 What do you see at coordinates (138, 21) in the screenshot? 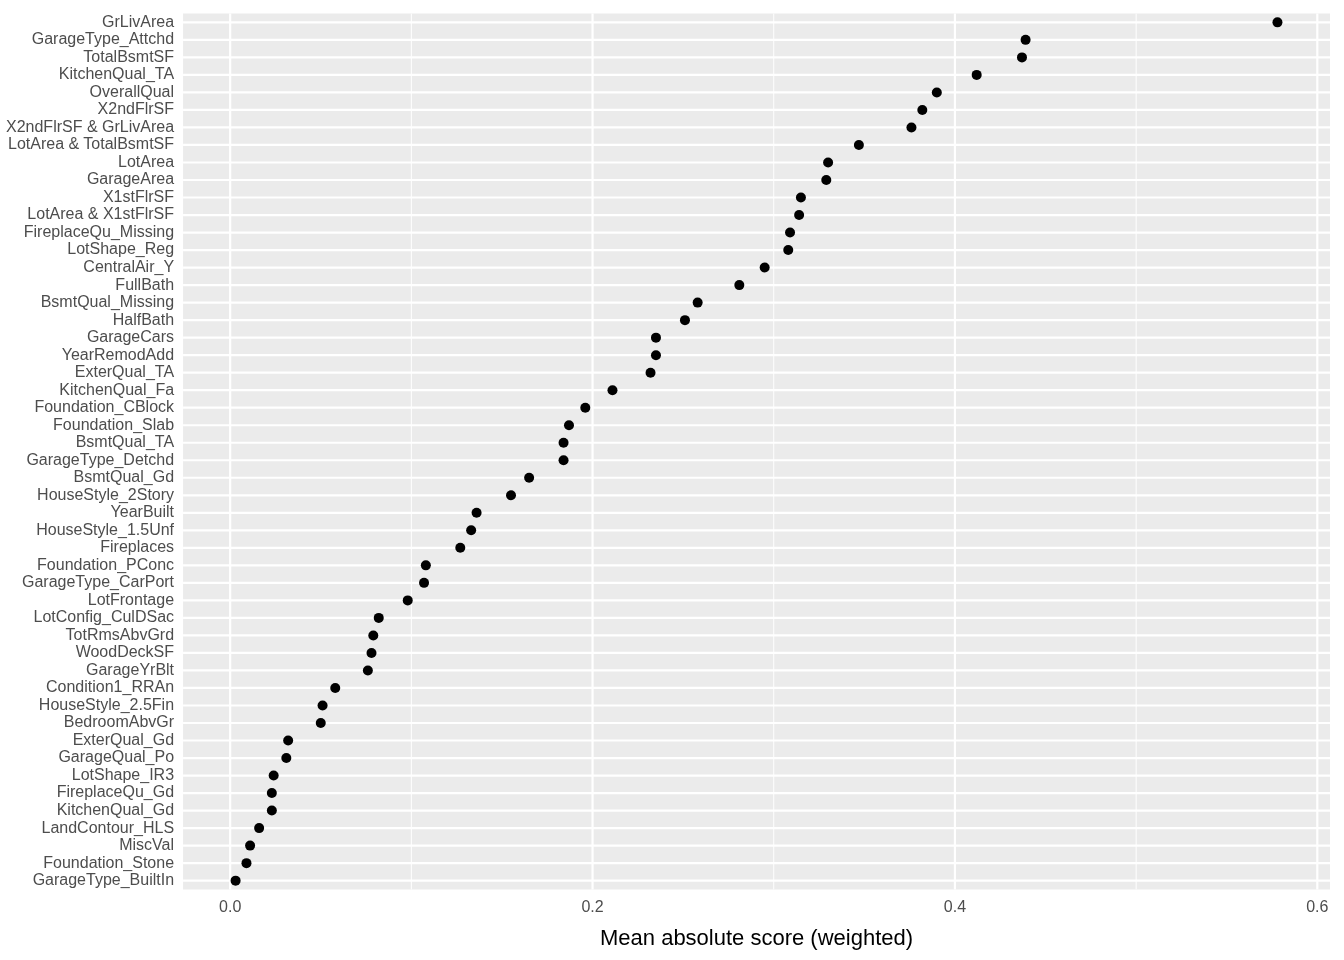
I see `y-tick-label: GrLivArea` at bounding box center [138, 21].